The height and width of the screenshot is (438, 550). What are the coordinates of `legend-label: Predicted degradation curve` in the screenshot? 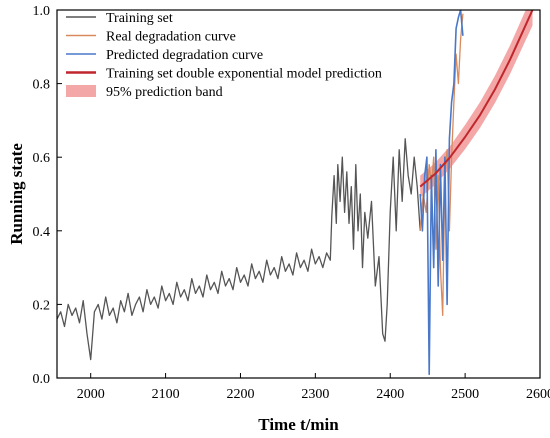 It's located at (184, 55).